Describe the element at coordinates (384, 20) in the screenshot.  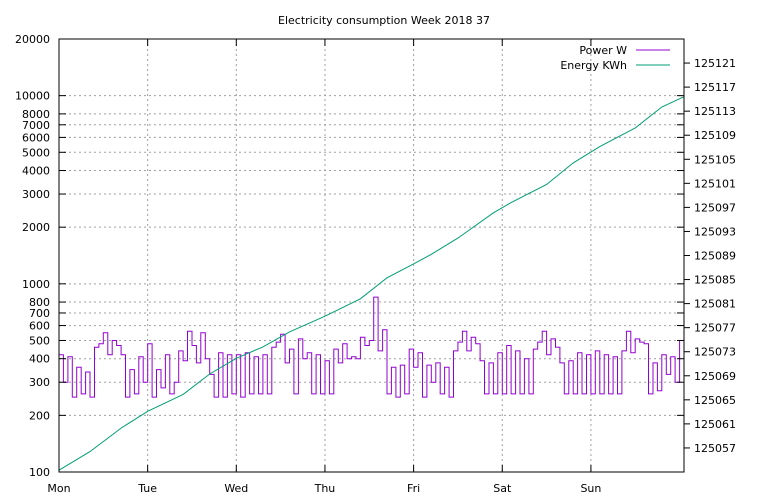
I see `chart-title: Electricity consumption Week 2018 37` at that location.